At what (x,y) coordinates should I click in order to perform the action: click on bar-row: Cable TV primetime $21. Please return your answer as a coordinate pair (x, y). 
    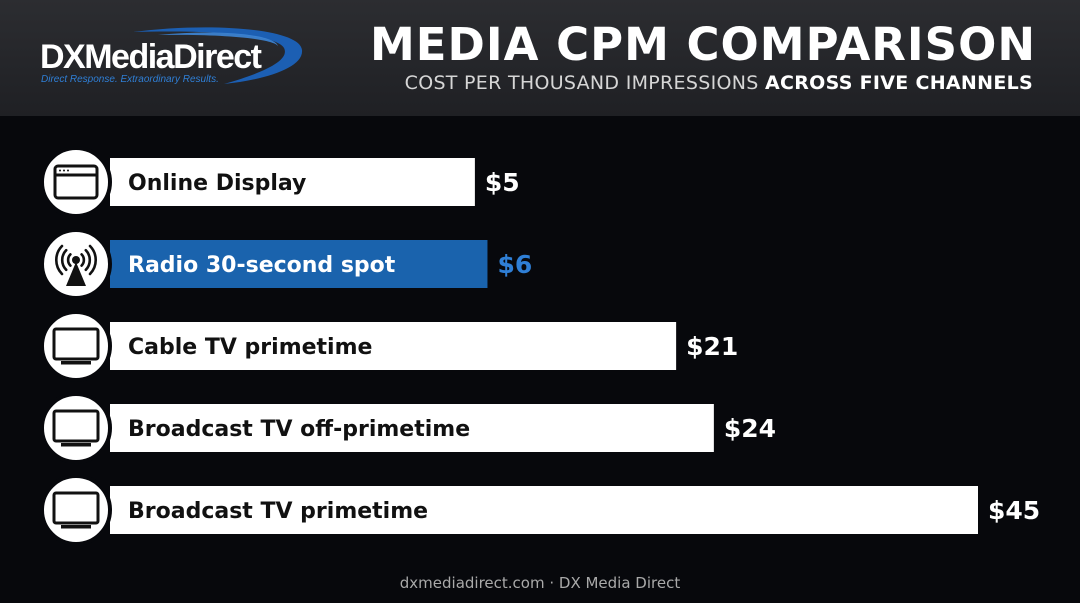
    Looking at the image, I should click on (389, 346).